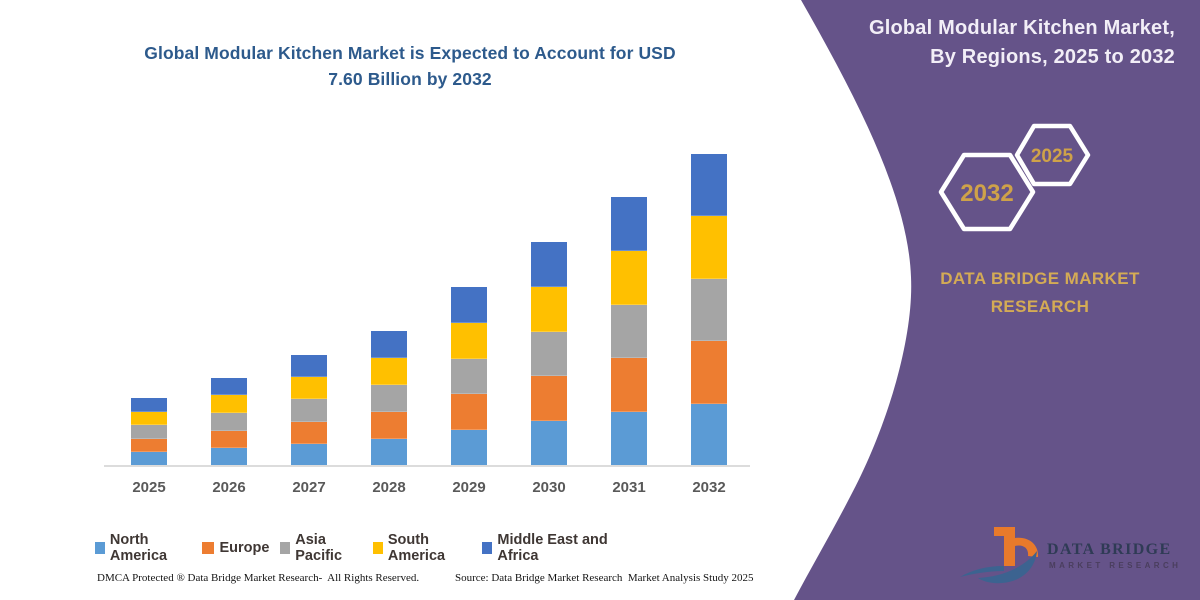  Describe the element at coordinates (1004, 546) in the screenshot. I see `logo-b-icon` at that location.